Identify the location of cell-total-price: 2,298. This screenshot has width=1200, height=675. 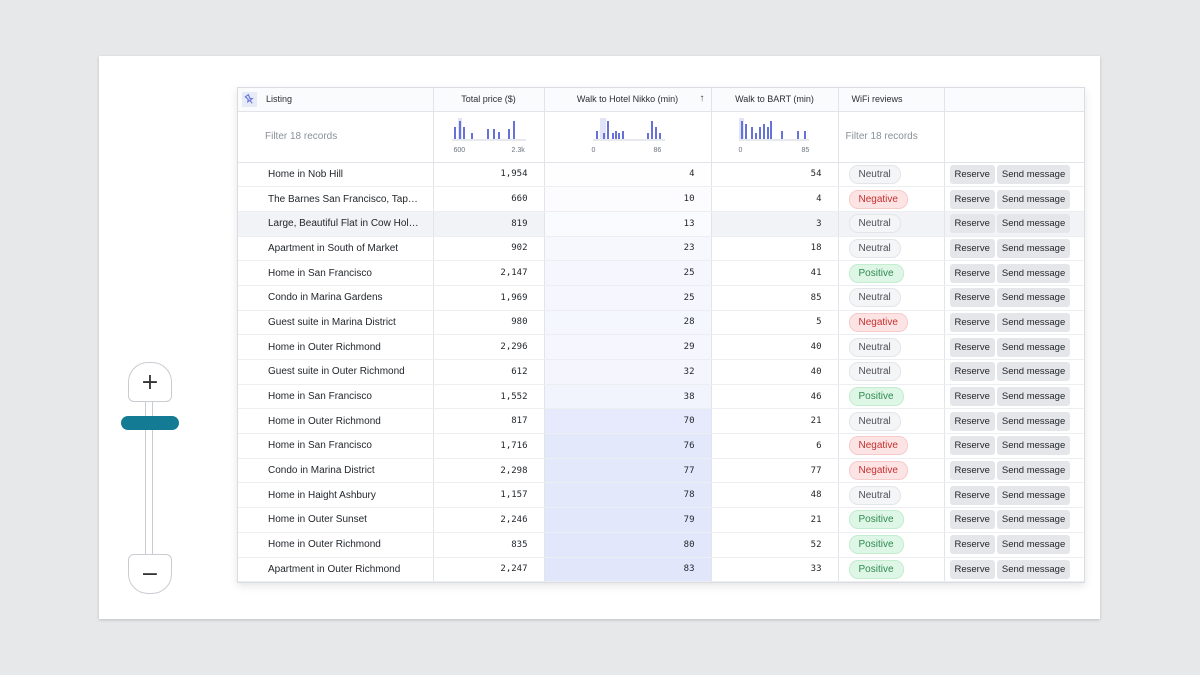
(489, 471).